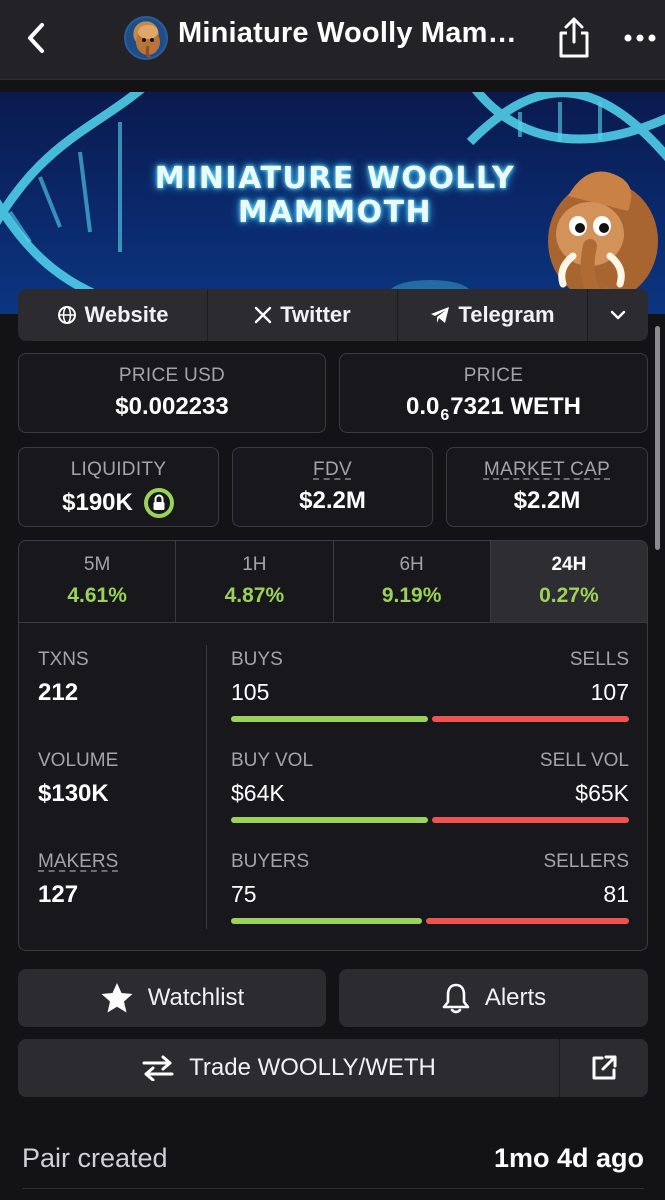 The image size is (665, 1200). Describe the element at coordinates (78, 880) in the screenshot. I see `makers-stat: MAKERS 127` at that location.